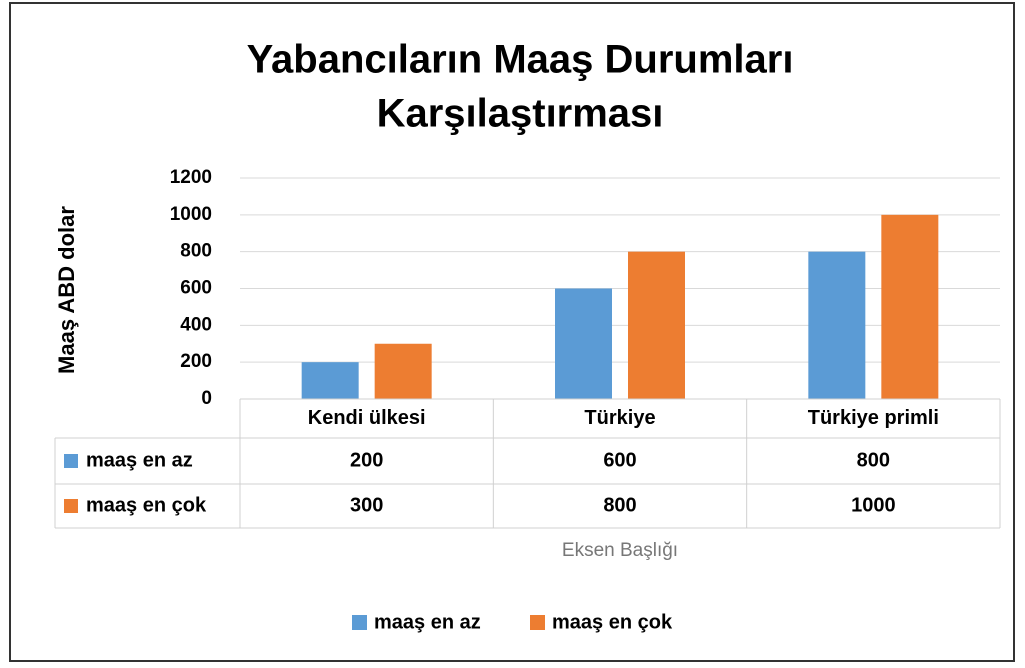  I want to click on x-tick-label: Türkiye primli, so click(873, 418).